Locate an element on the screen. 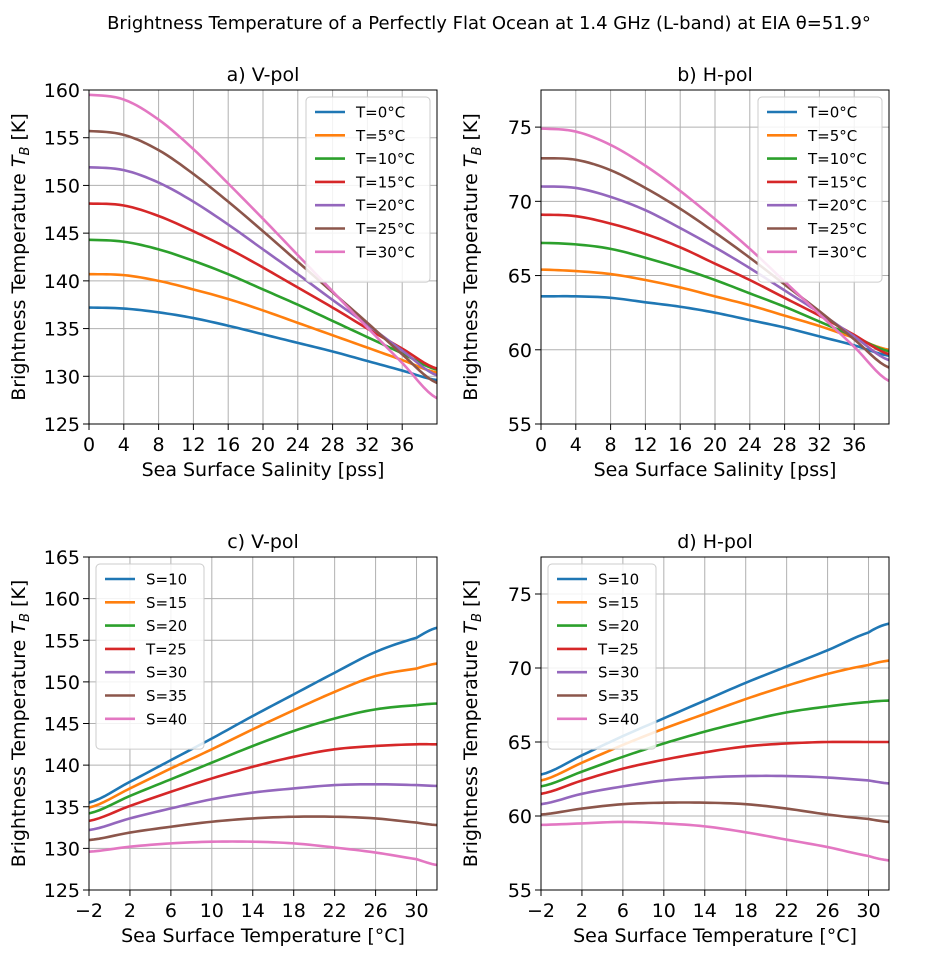  panel-title: a) V-pol is located at coordinates (263, 75).